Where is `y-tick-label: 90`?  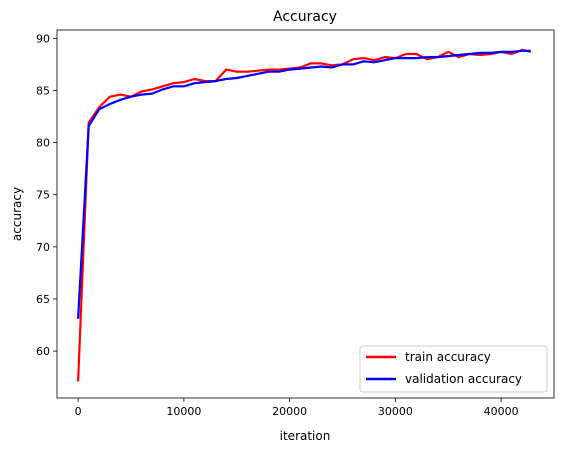
y-tick-label: 90 is located at coordinates (43, 38).